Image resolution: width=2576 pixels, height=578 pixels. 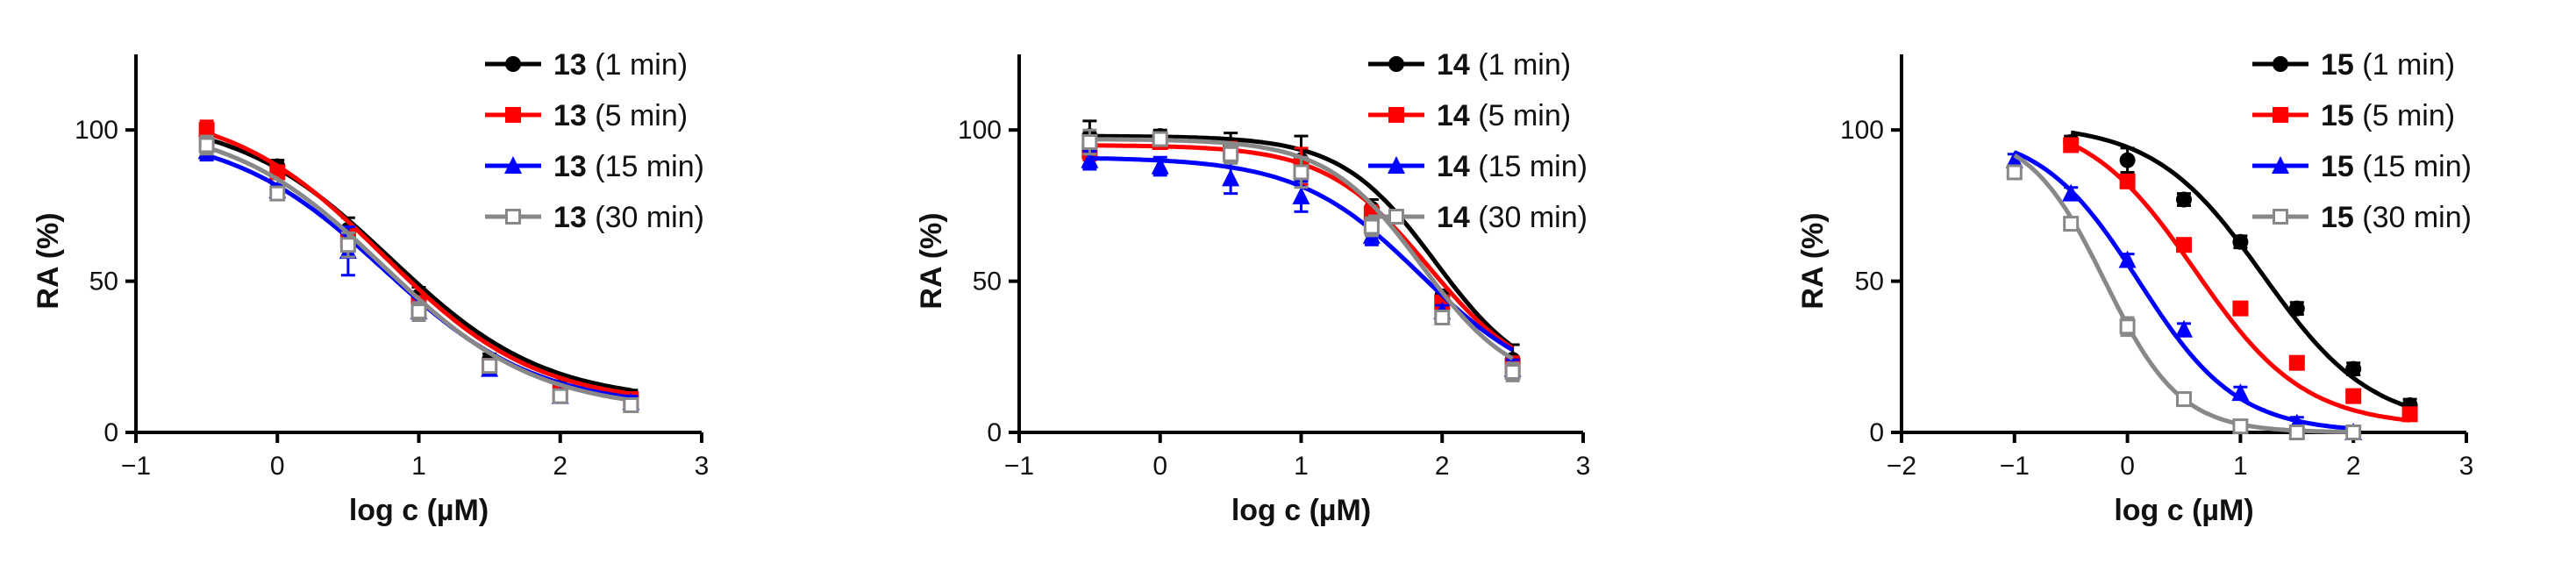 I want to click on legend-item: 13 (5 min), so click(x=587, y=115).